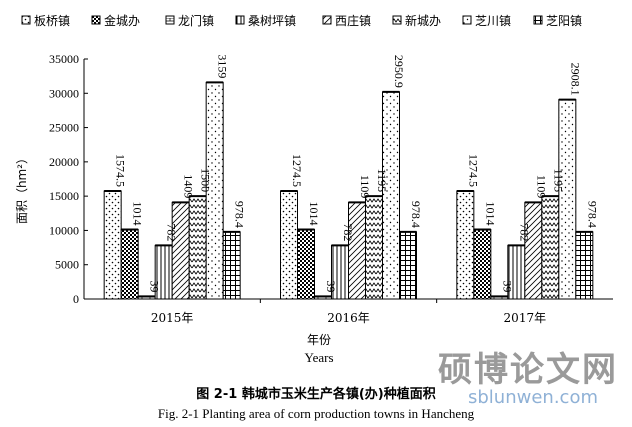  Describe the element at coordinates (189, 186) in the screenshot. I see `data-label: 1409` at that location.